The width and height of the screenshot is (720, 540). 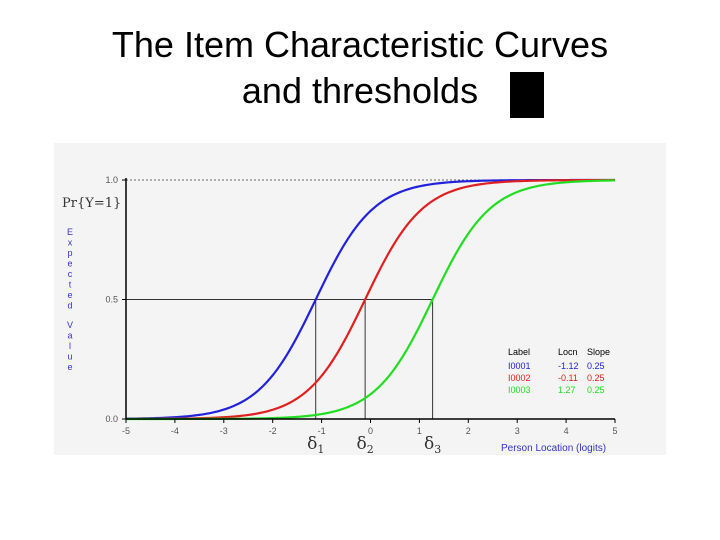 What do you see at coordinates (70, 232) in the screenshot?
I see `vertical-label-letter: E` at bounding box center [70, 232].